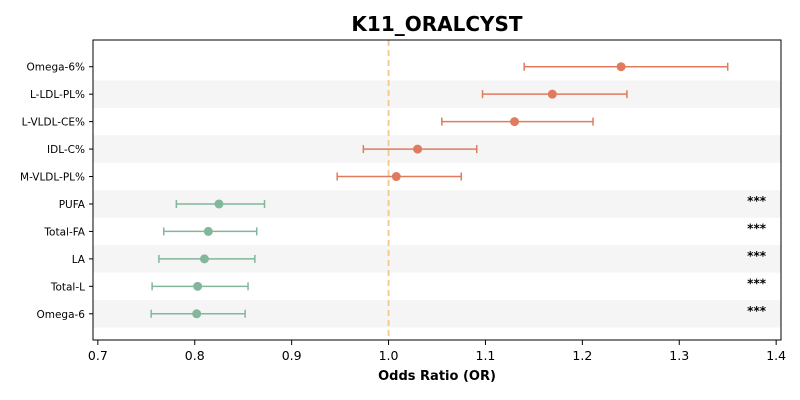  Describe the element at coordinates (72, 205) in the screenshot. I see `y-tick-label: PUFA` at that location.